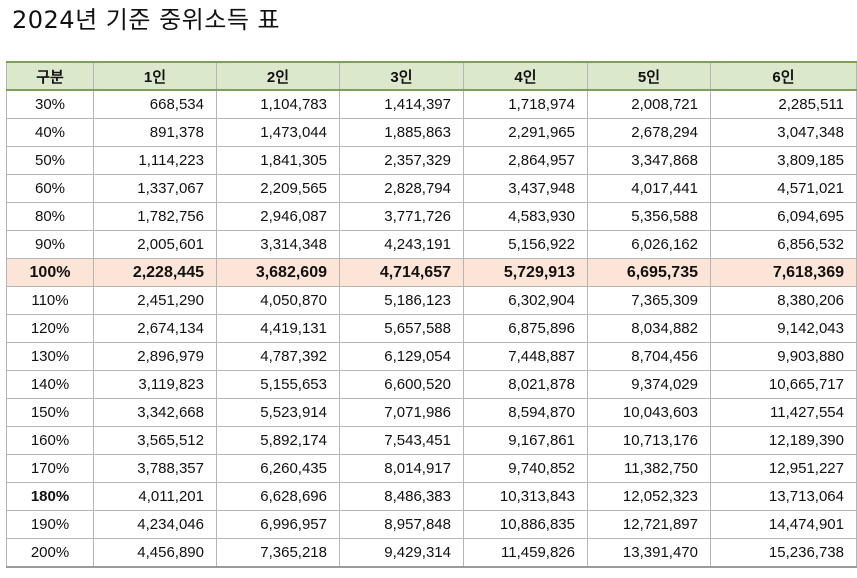  What do you see at coordinates (146, 20) in the screenshot?
I see `page-title: 2024년 기준 중위소득 표` at bounding box center [146, 20].